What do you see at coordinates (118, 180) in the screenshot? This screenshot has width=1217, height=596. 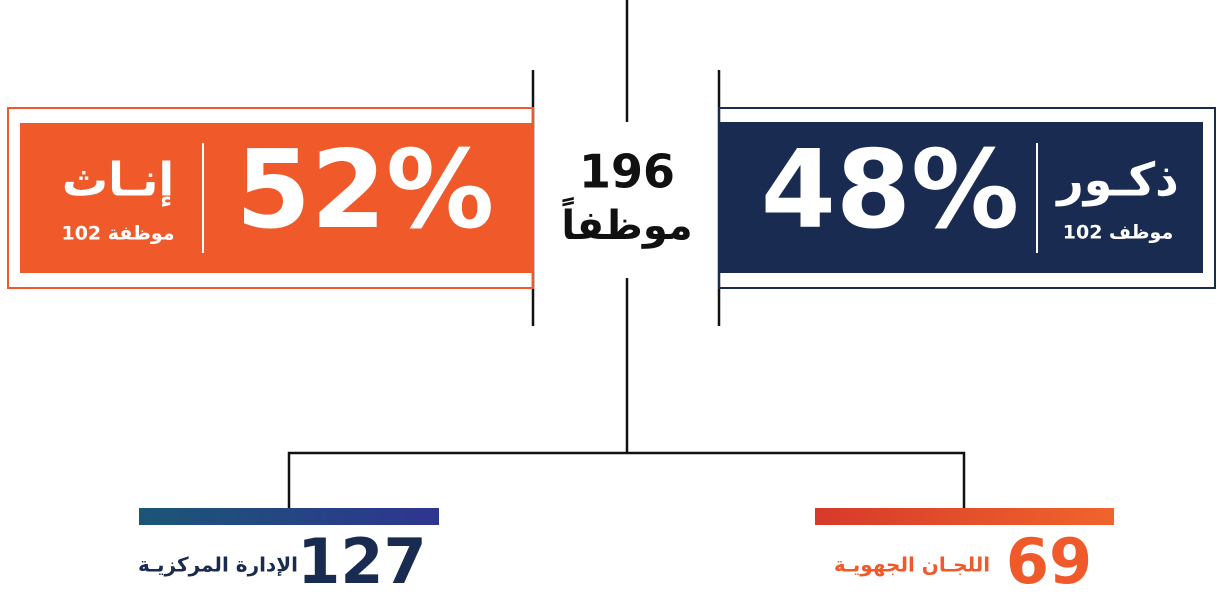 I see `female-label: إنـاث` at bounding box center [118, 180].